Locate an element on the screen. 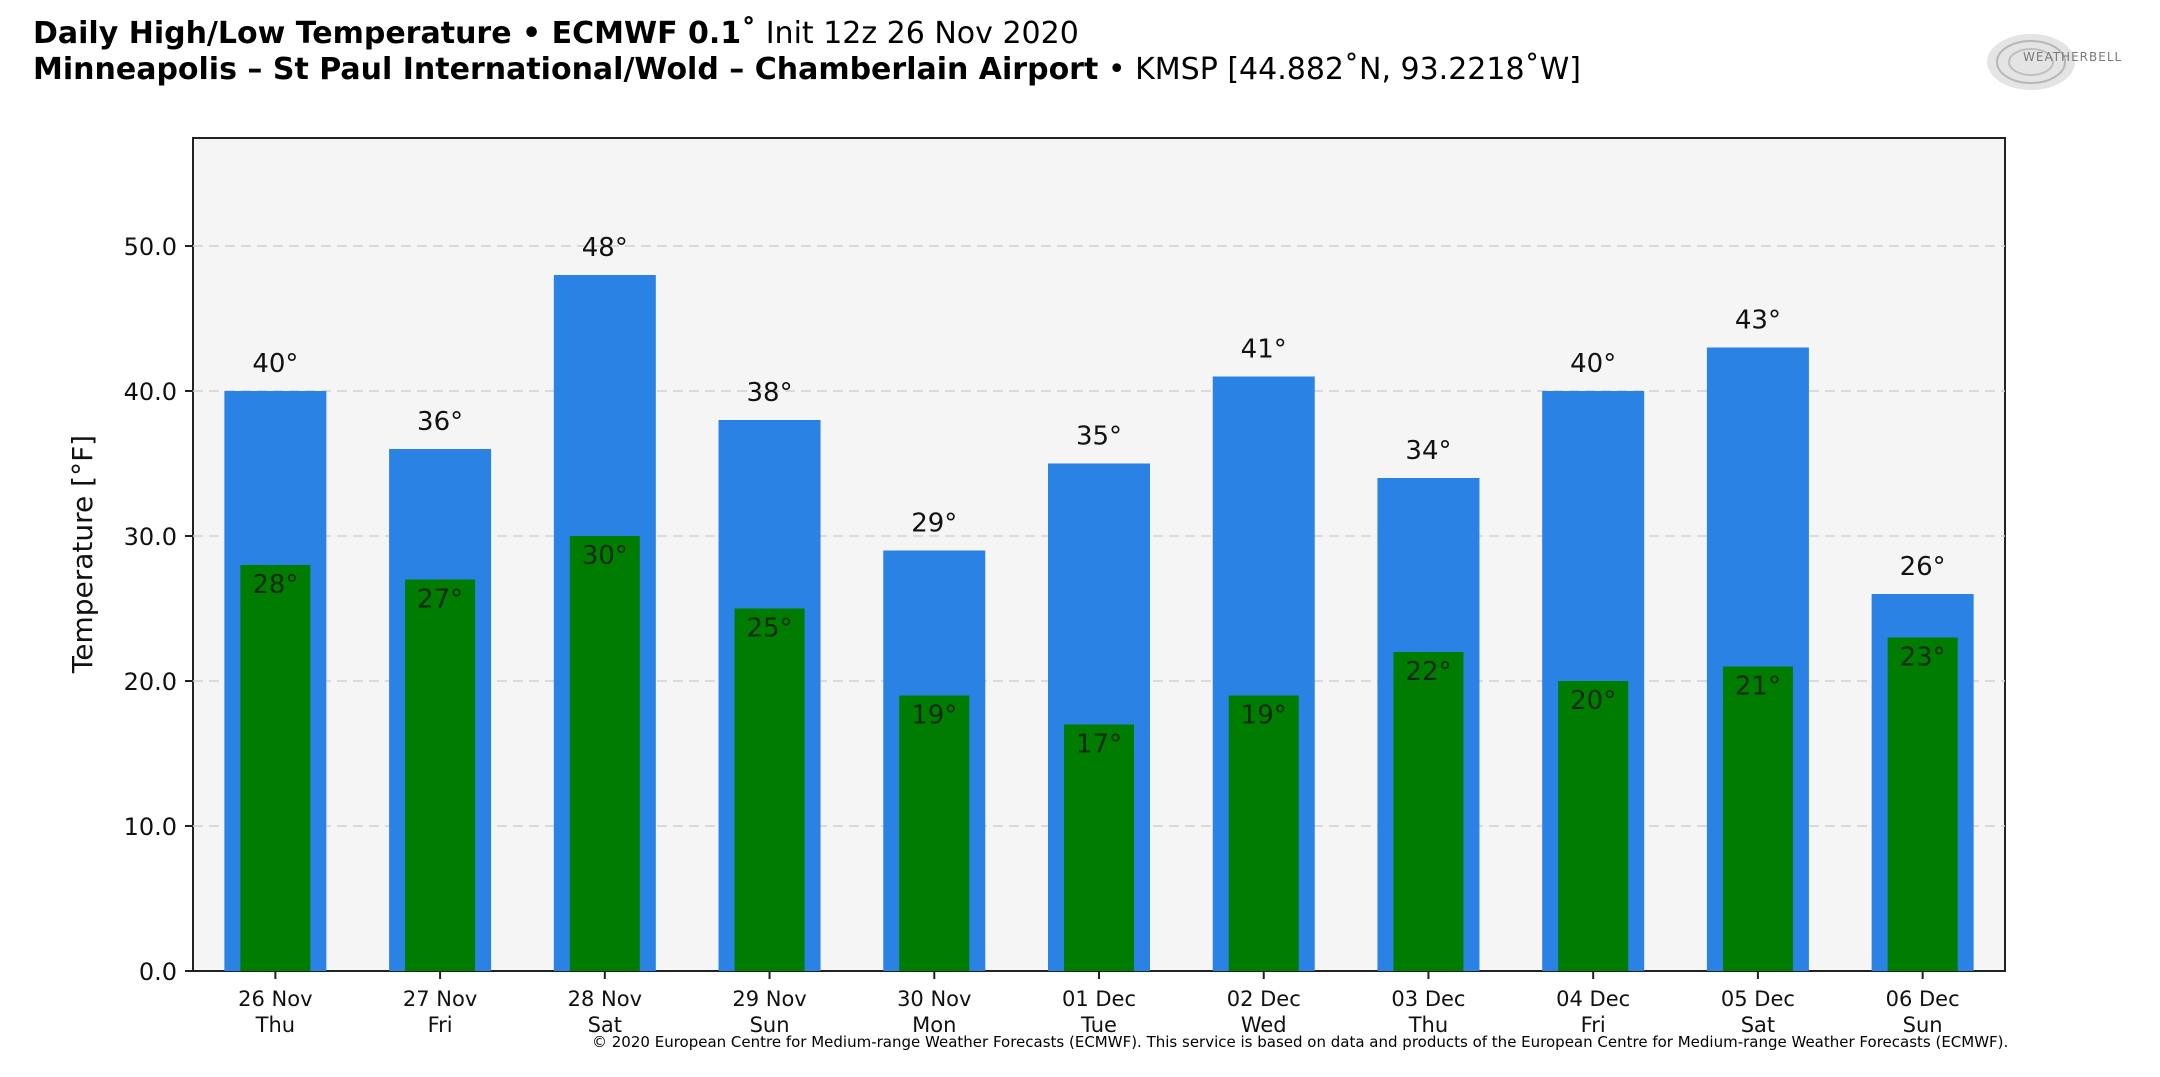 The image size is (2160, 1077). y-axis-label: Temperature [°F] is located at coordinates (82, 554).